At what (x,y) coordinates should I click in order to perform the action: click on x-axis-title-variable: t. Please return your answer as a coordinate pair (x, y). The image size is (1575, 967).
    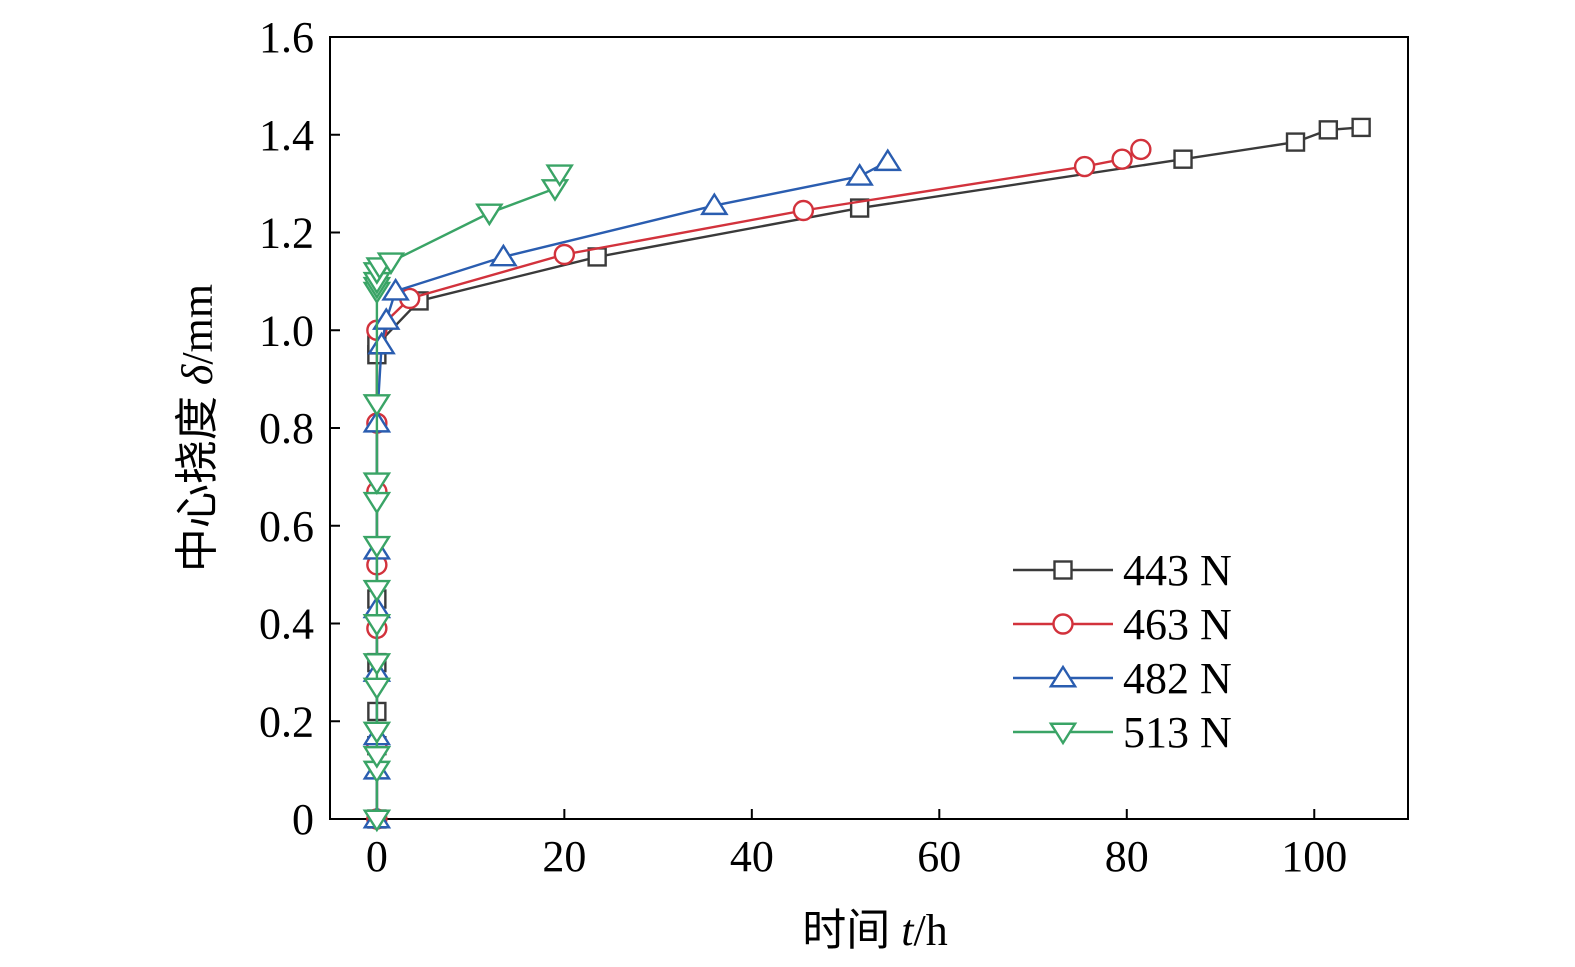
    Looking at the image, I should click on (908, 930).